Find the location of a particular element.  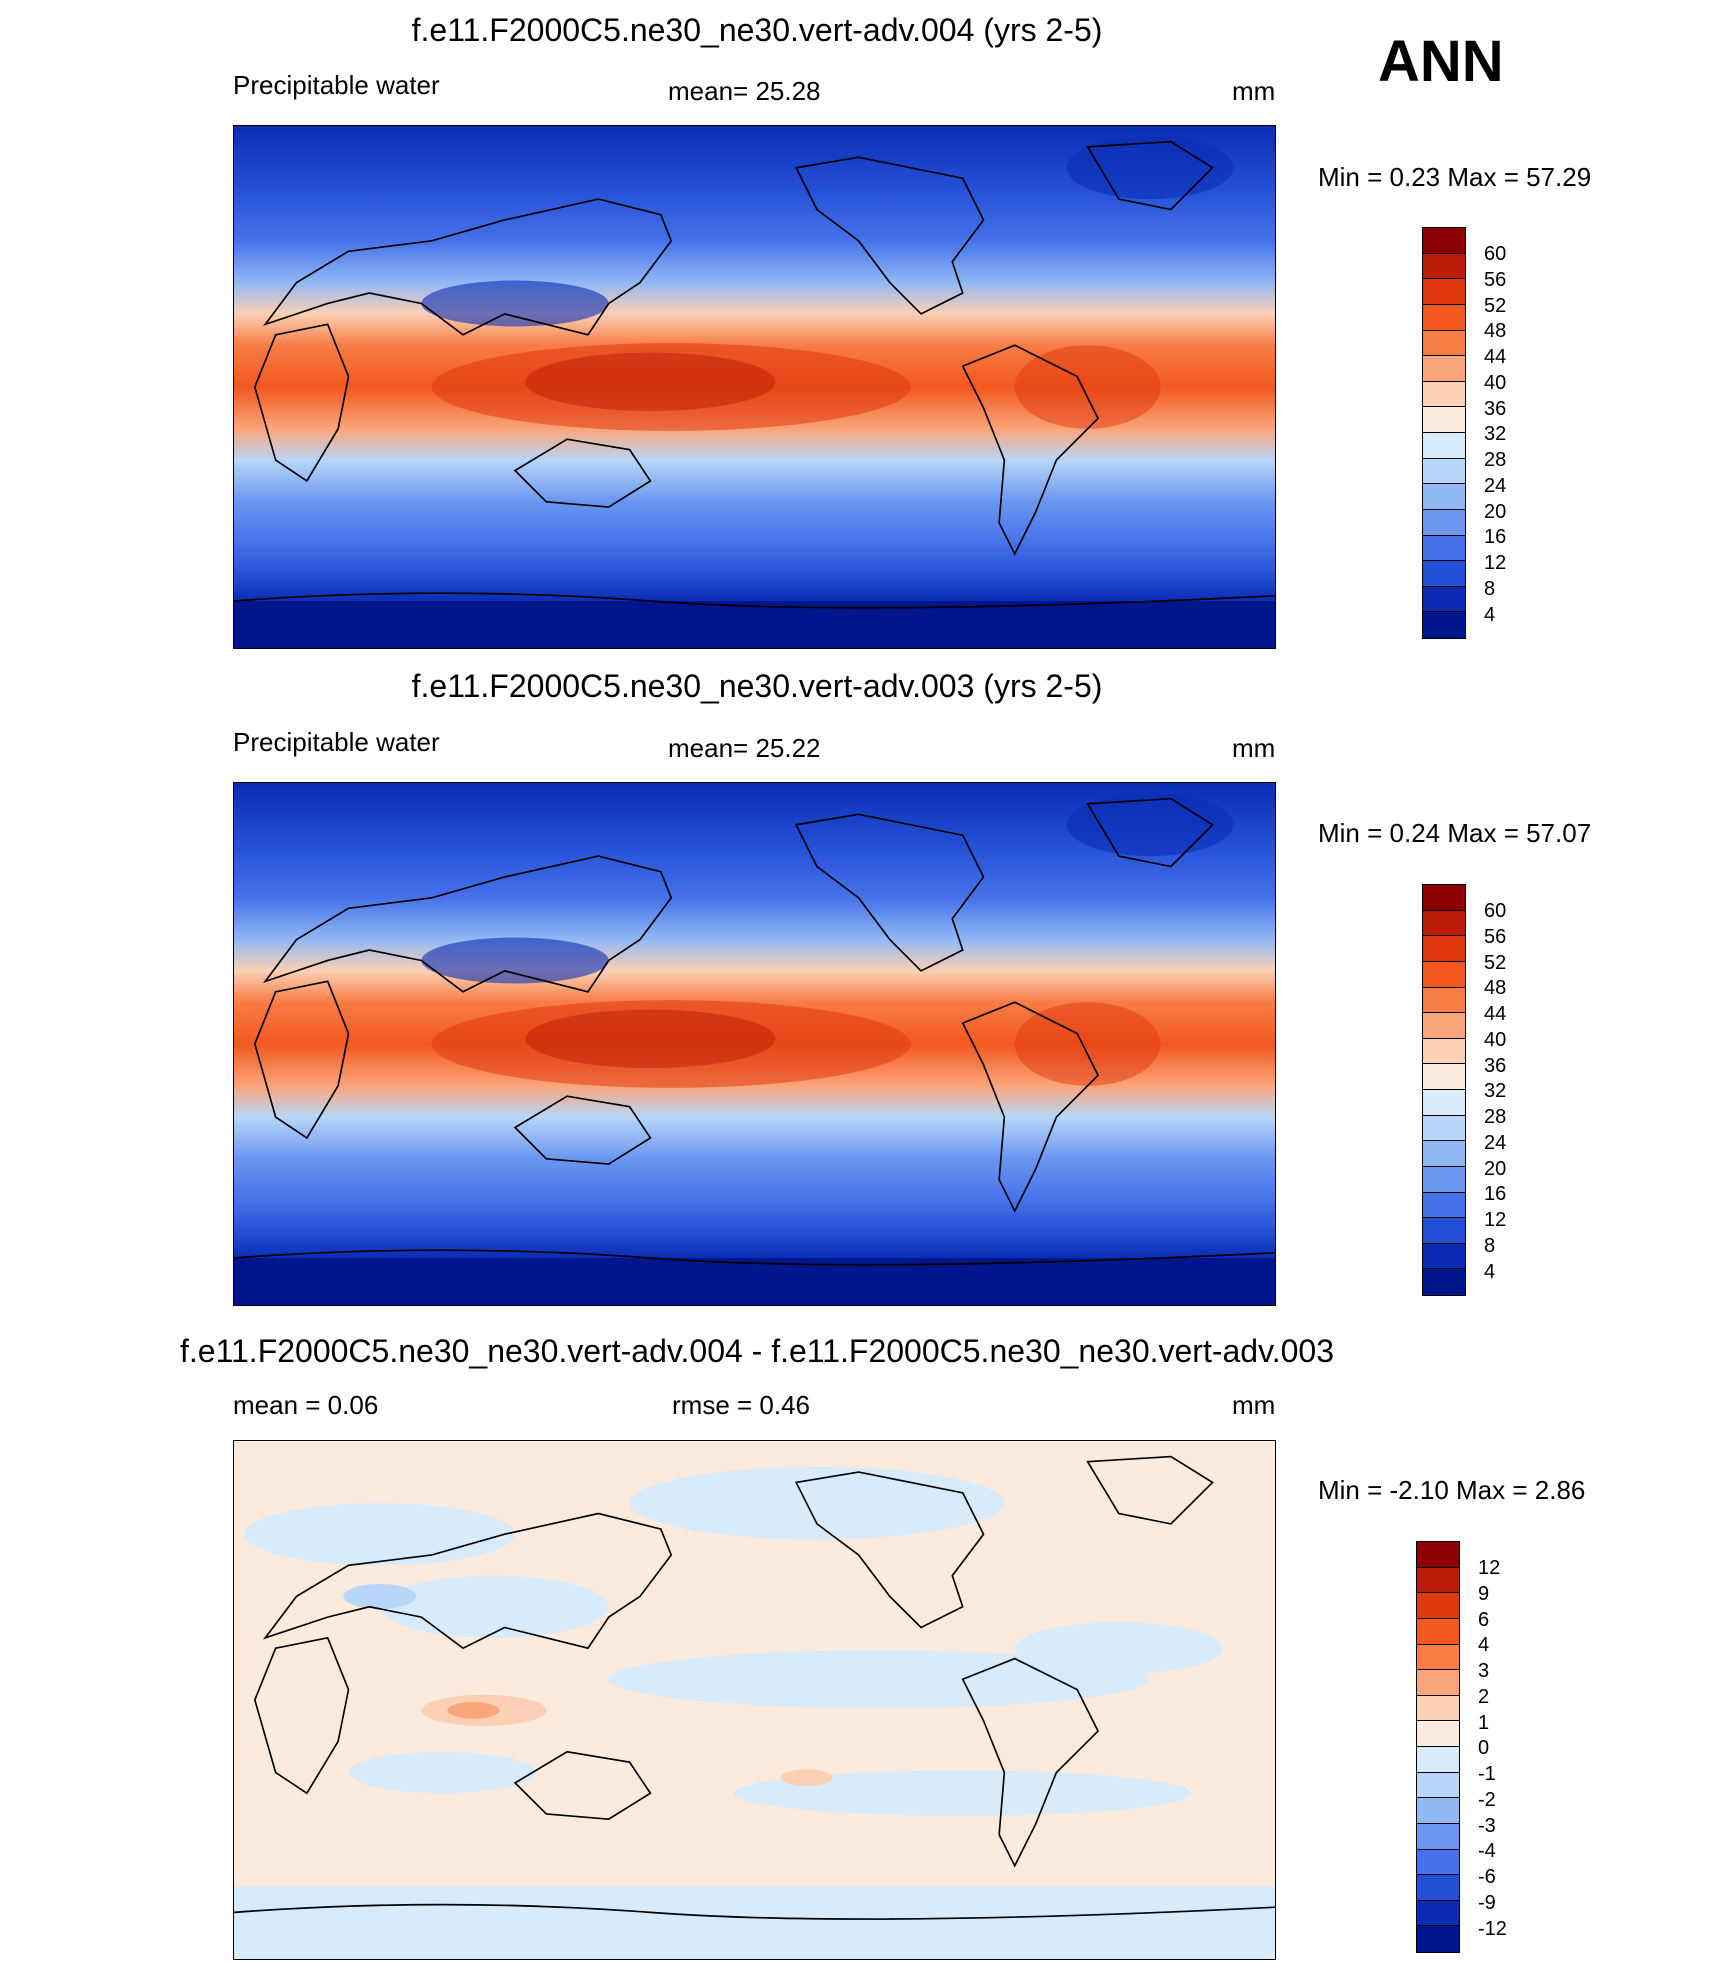

colorbar-tick: -4 is located at coordinates (1487, 1851).